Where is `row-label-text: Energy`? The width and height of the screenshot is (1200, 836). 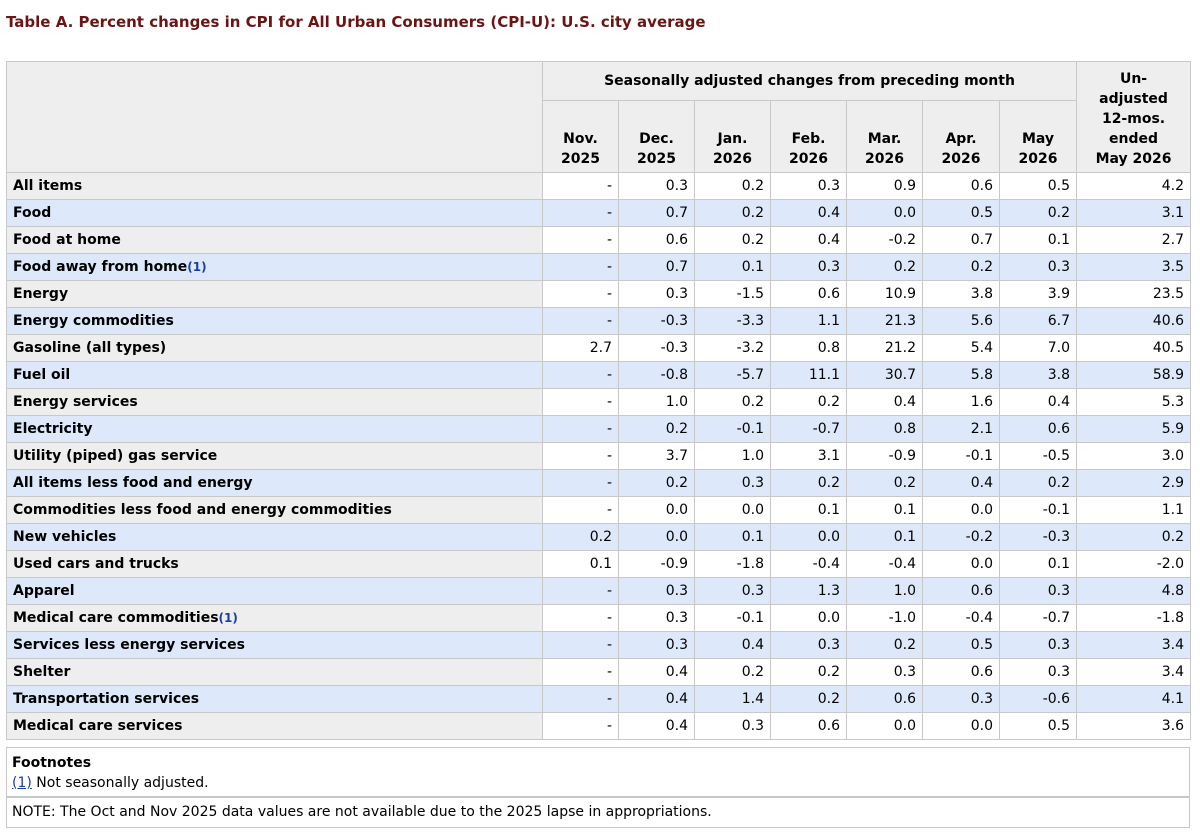
row-label-text: Energy is located at coordinates (41, 294).